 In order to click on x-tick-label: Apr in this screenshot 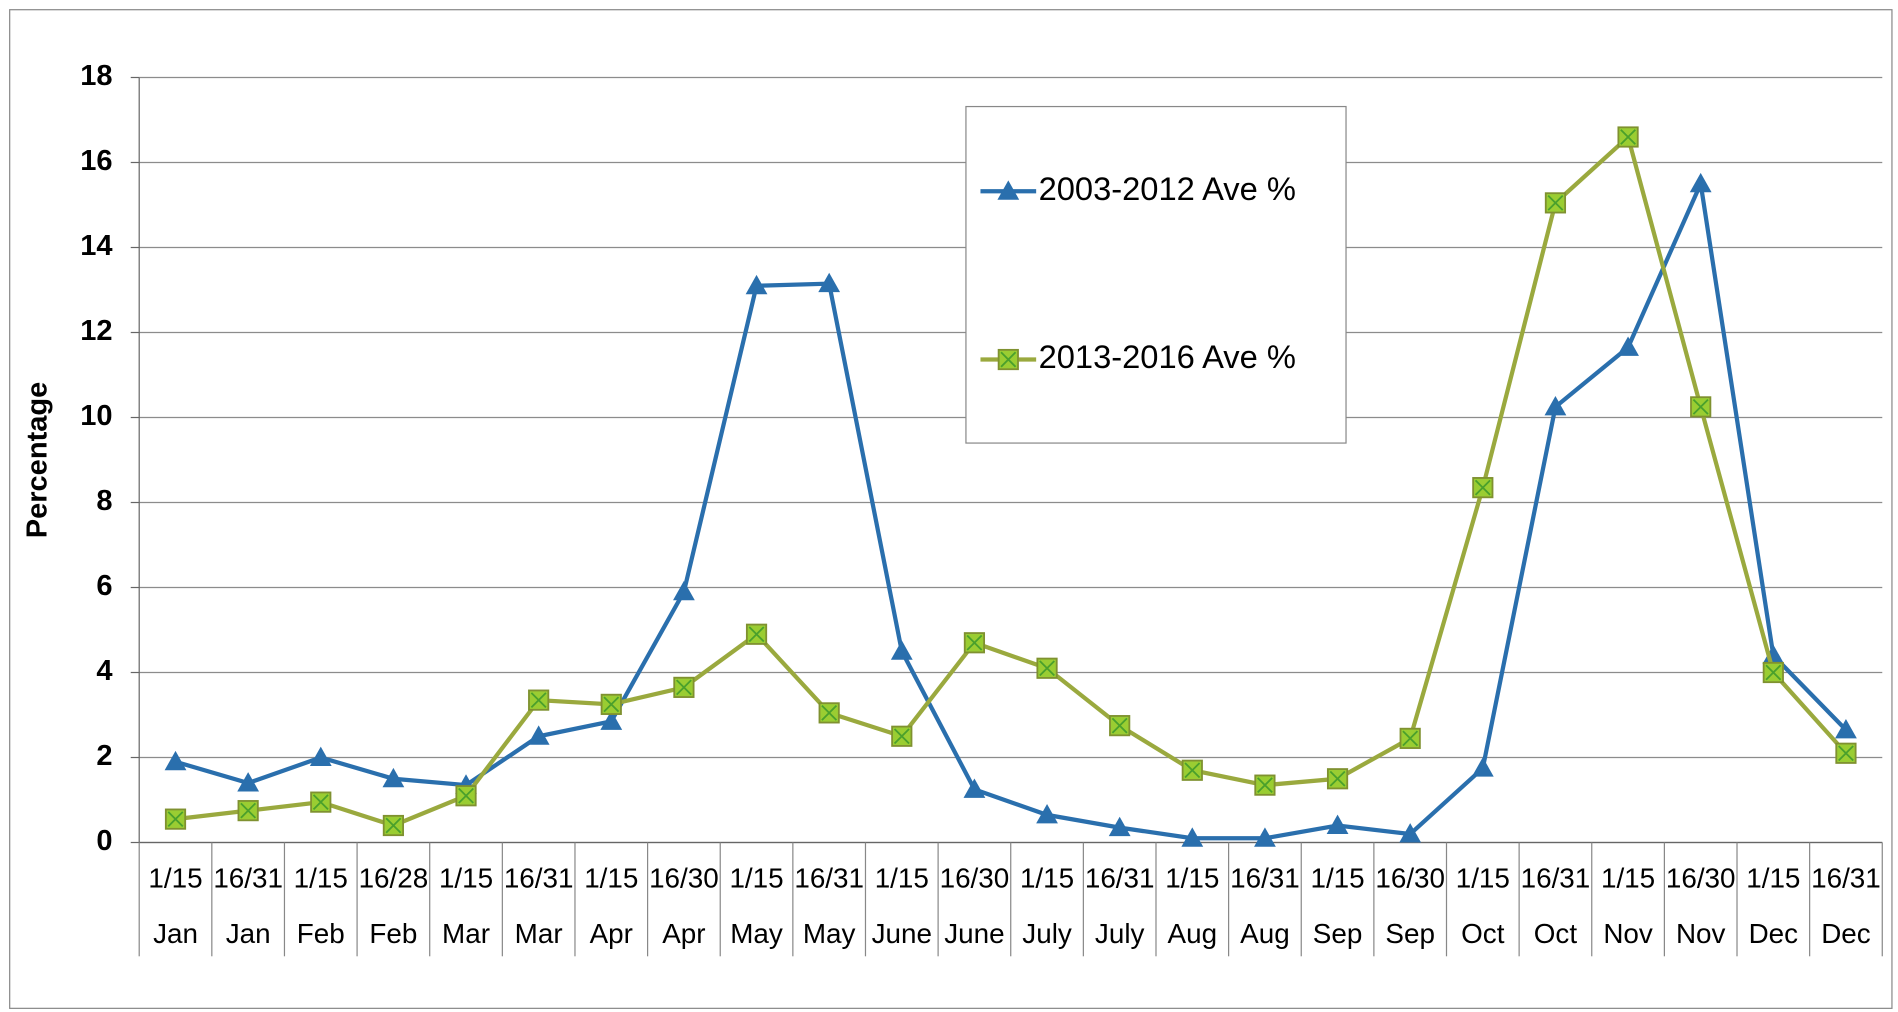, I will do `click(611, 933)`.